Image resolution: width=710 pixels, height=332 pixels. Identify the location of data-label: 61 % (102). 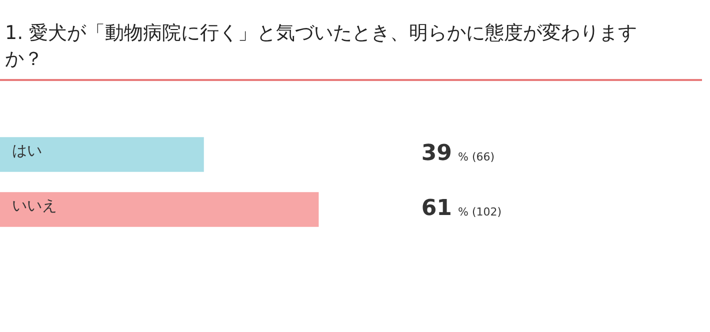
(461, 209).